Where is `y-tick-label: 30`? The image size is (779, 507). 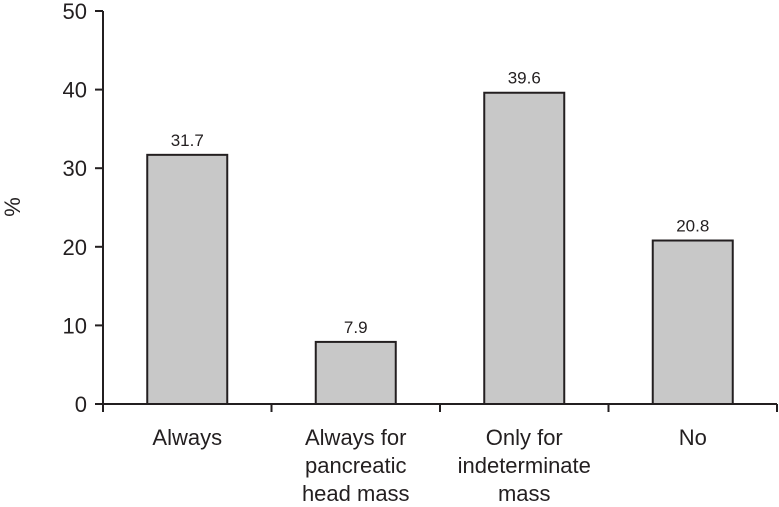
y-tick-label: 30 is located at coordinates (75, 168).